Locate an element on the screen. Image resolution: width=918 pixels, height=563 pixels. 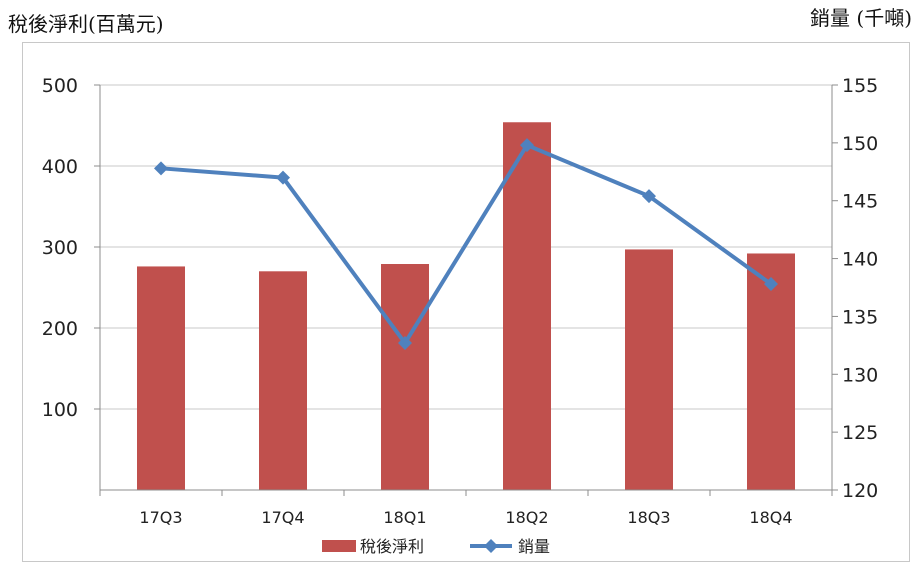
category-label: 18Q3 is located at coordinates (648, 517).